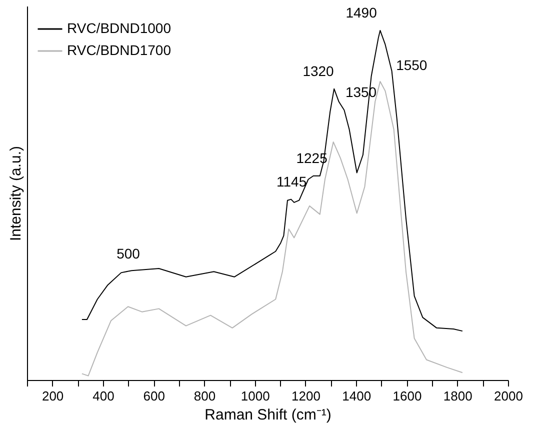 Image resolution: width=541 pixels, height=427 pixels. I want to click on legend-label: RVC/BDND1000, so click(119, 28).